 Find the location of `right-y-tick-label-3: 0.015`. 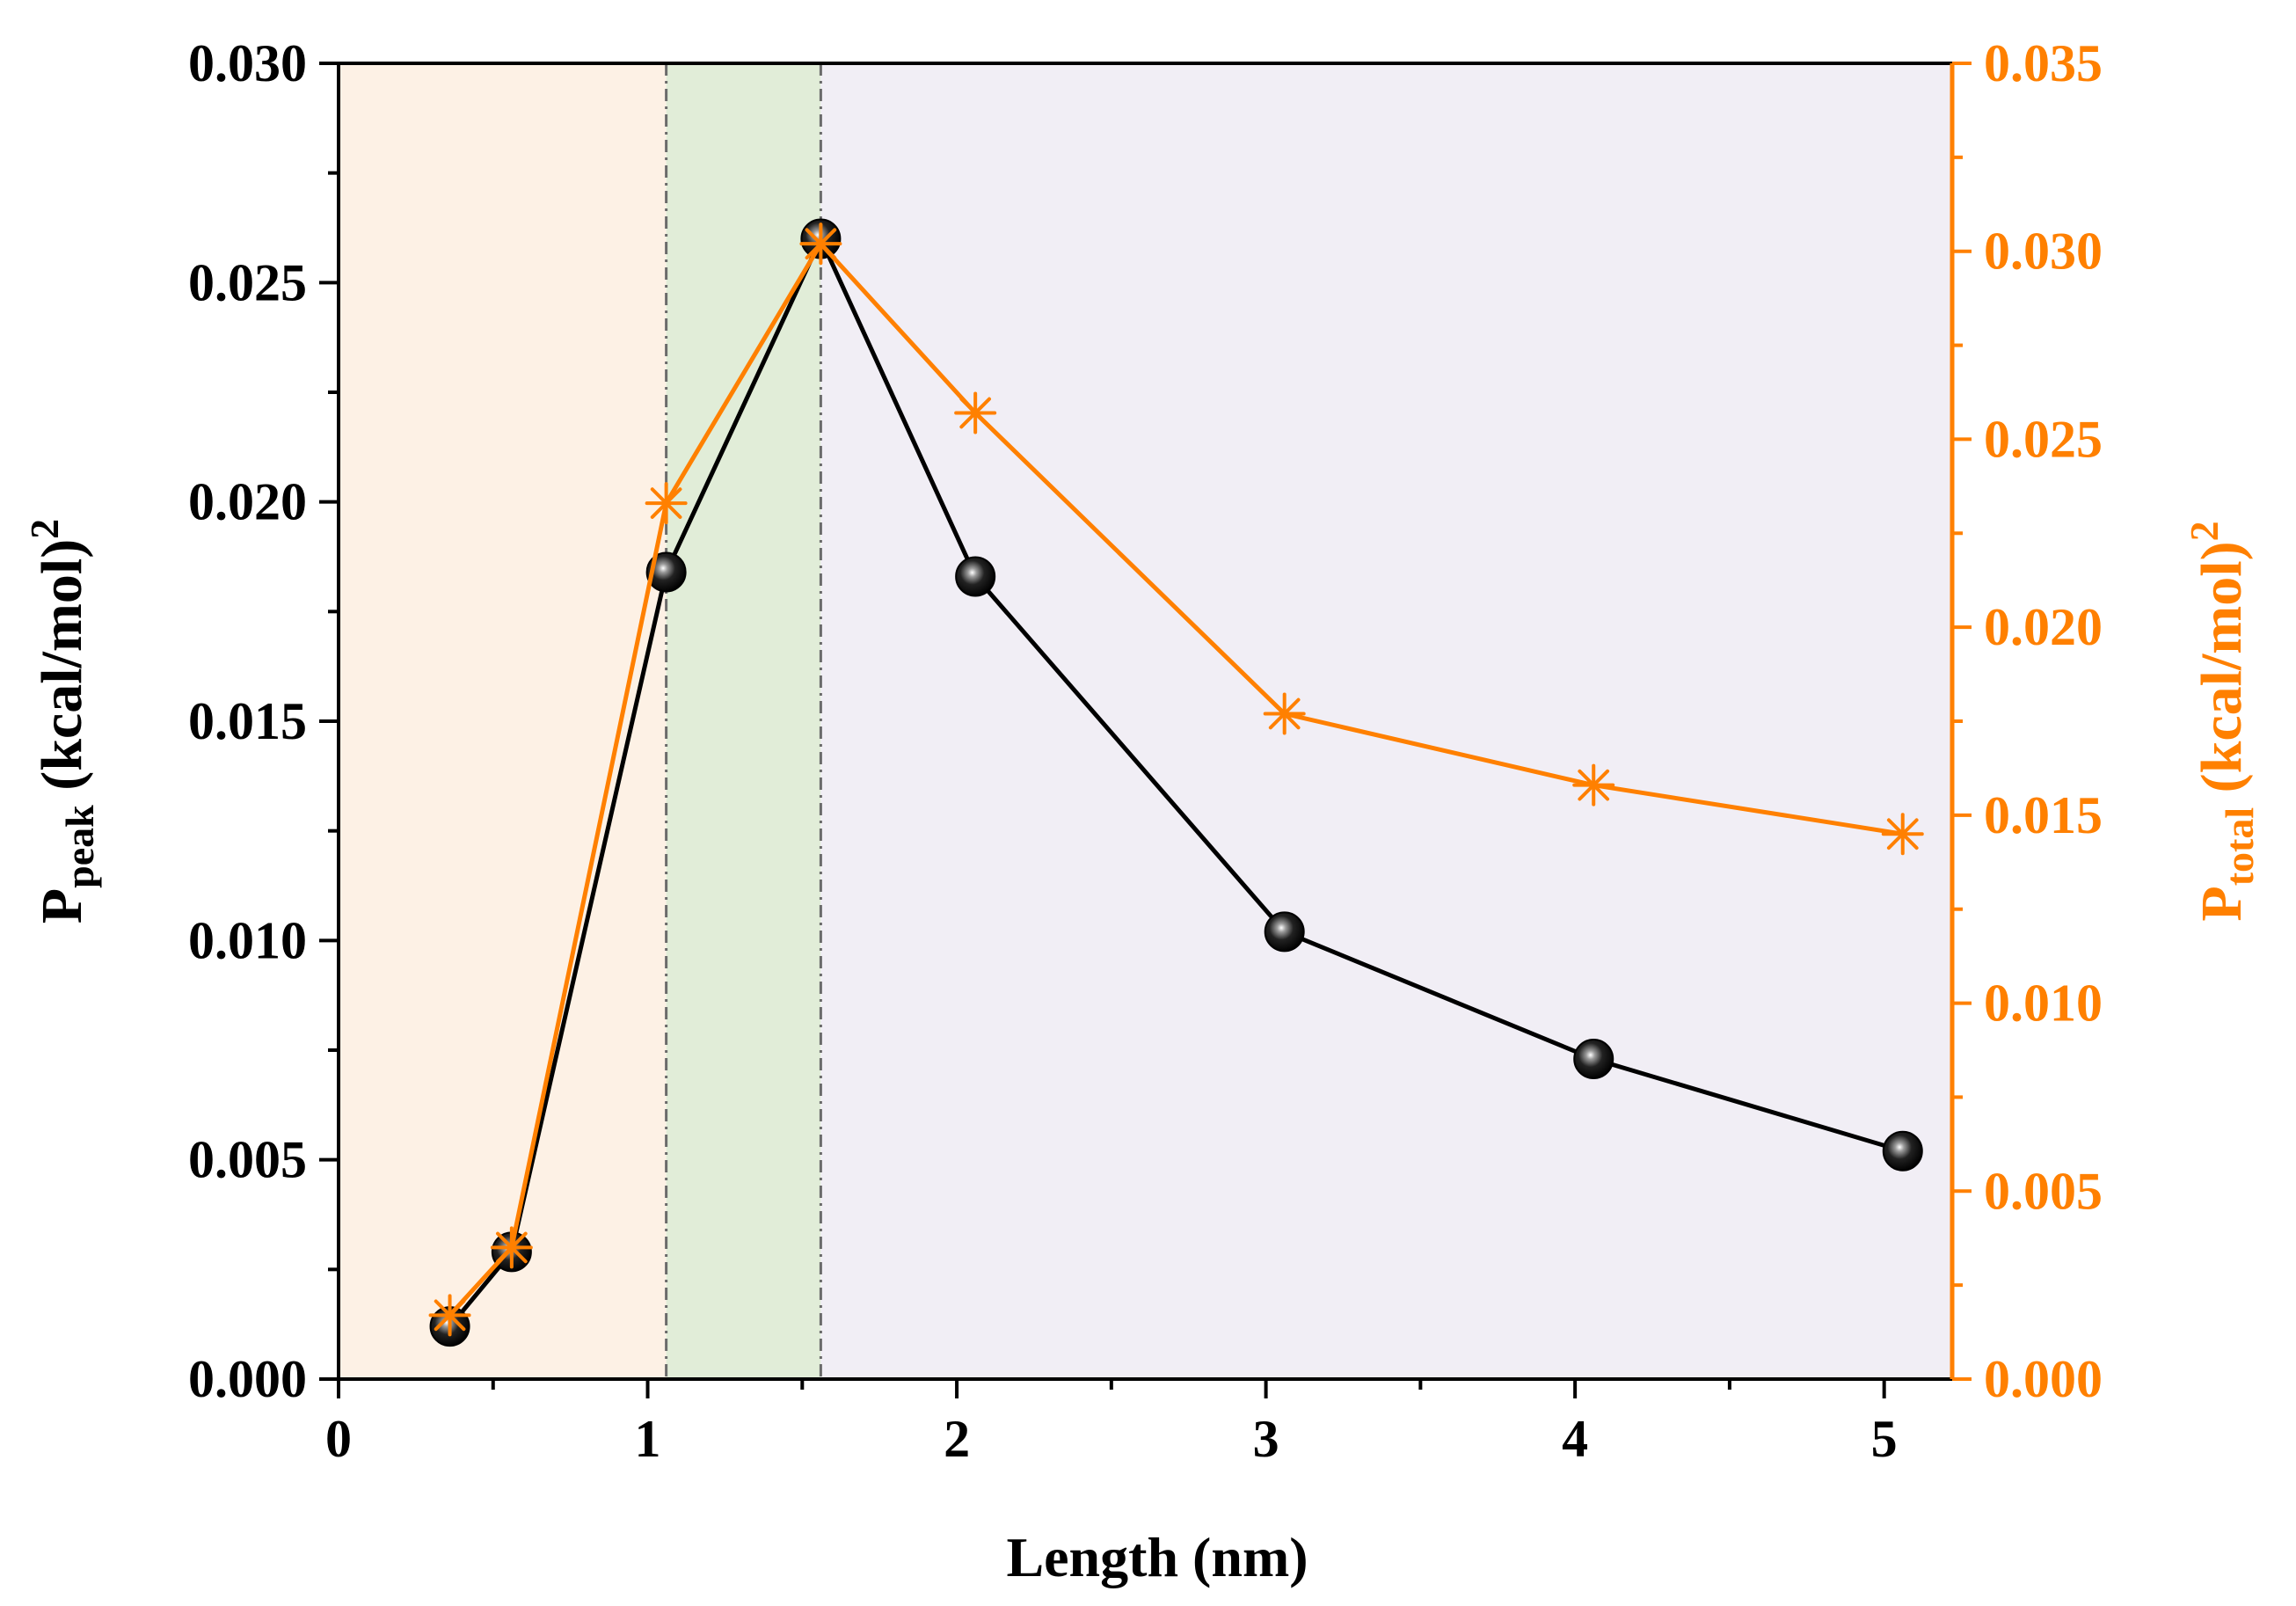

right-y-tick-label-3: 0.015 is located at coordinates (2043, 815).